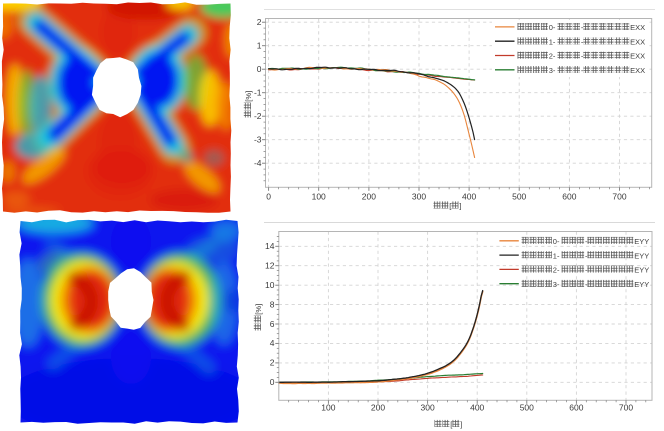  Describe the element at coordinates (270, 285) in the screenshot. I see `svg-text: 10` at that location.